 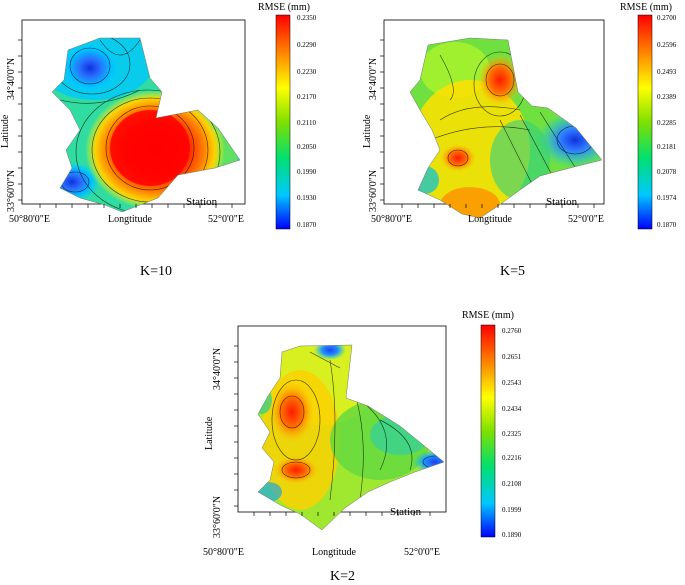 What do you see at coordinates (667, 147) in the screenshot?
I see `colorbar-tick: 0.2181` at bounding box center [667, 147].